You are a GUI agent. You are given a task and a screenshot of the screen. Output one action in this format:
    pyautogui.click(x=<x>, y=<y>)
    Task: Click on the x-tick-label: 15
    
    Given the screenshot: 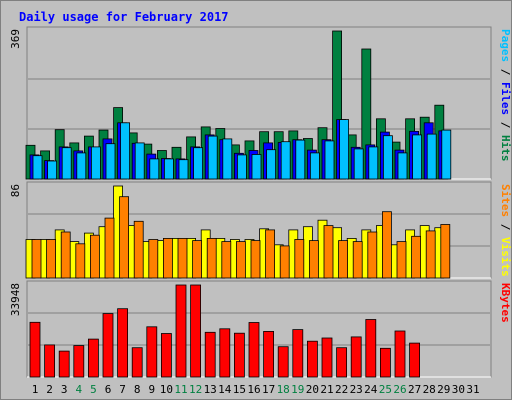 What is the action you would take?
    pyautogui.click(x=239, y=389)
    